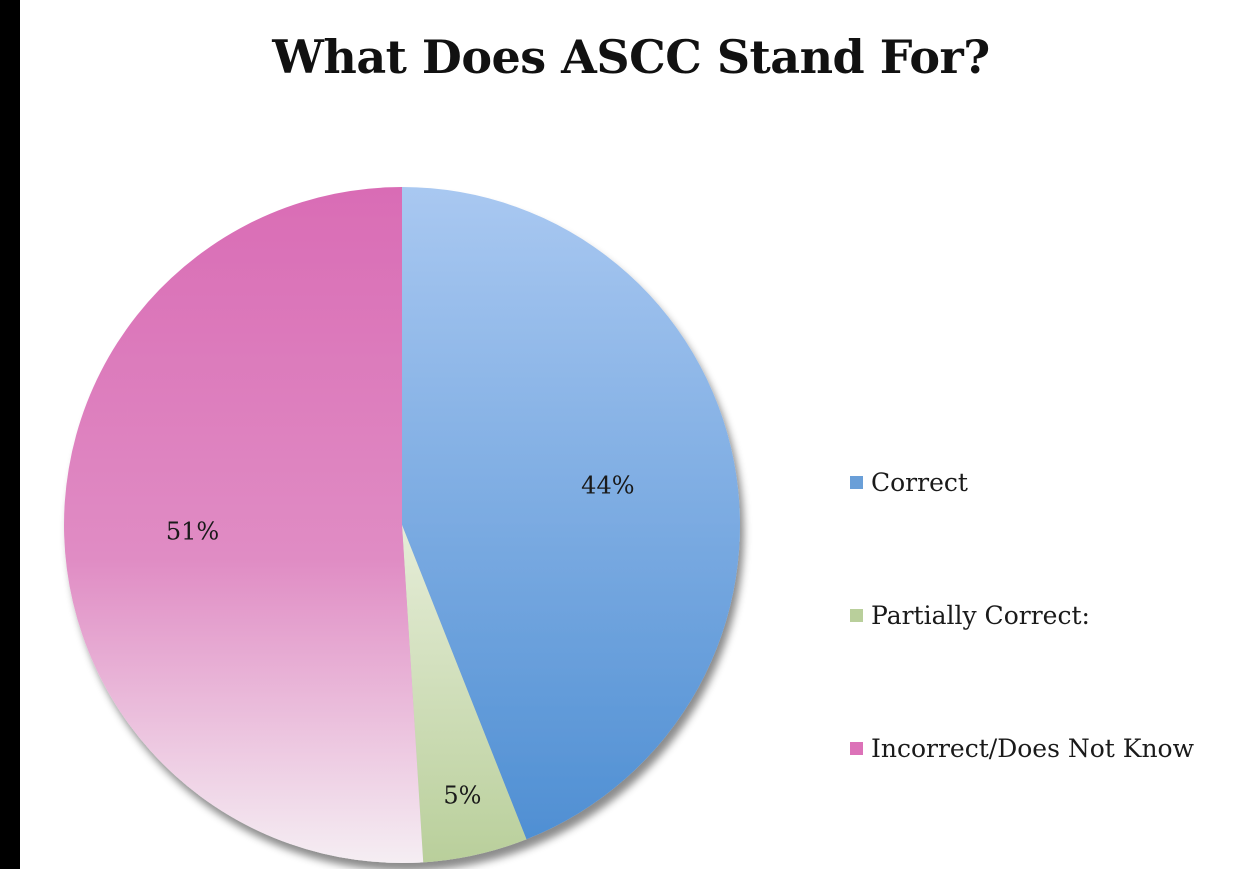 Image resolution: width=1242 pixels, height=869 pixels. I want to click on legend-item-correct: Correct, so click(909, 482).